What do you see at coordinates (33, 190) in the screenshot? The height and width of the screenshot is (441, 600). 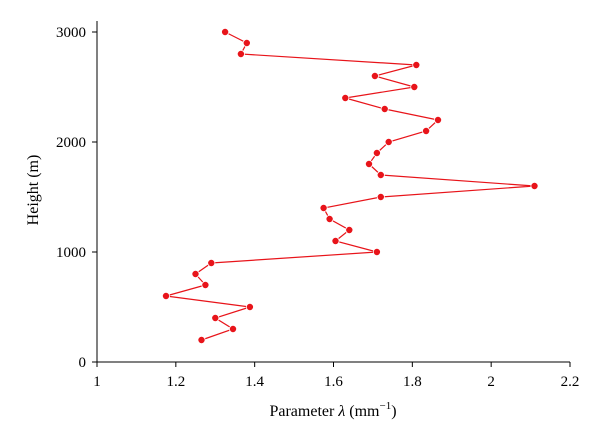 I see `y-axis-title: Height (m)` at bounding box center [33, 190].